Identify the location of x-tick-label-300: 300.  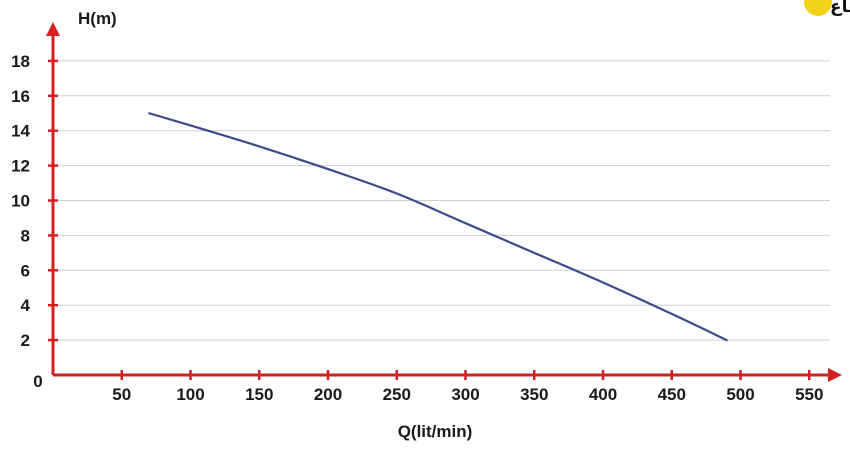
(465, 394).